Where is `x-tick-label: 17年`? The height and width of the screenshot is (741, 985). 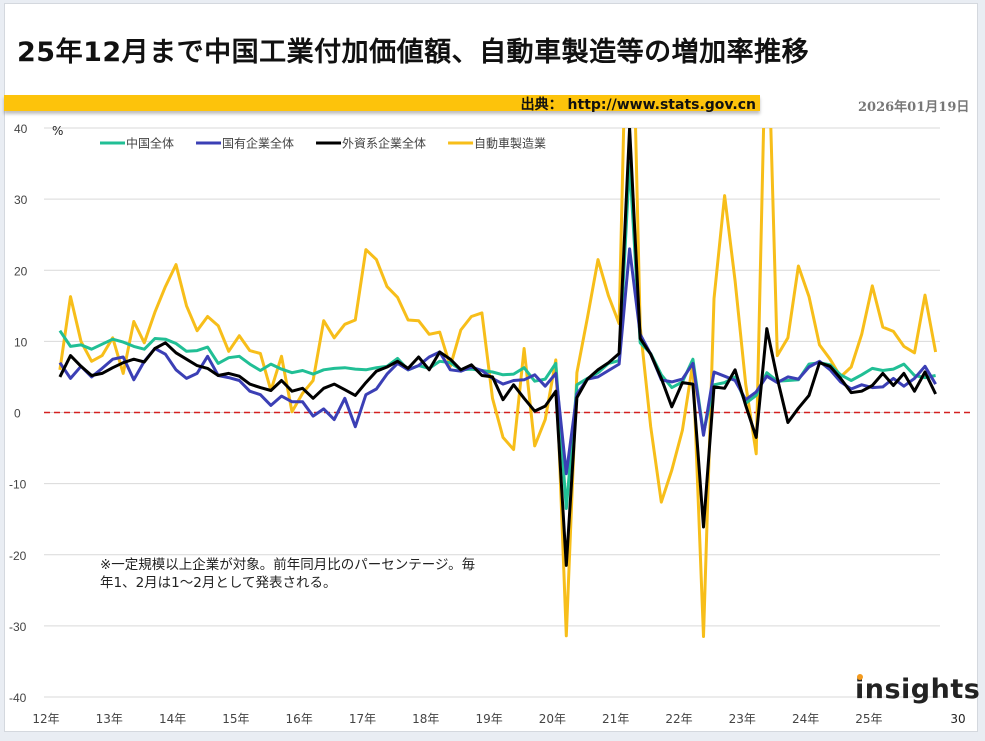 x-tick-label: 17年 is located at coordinates (362, 719).